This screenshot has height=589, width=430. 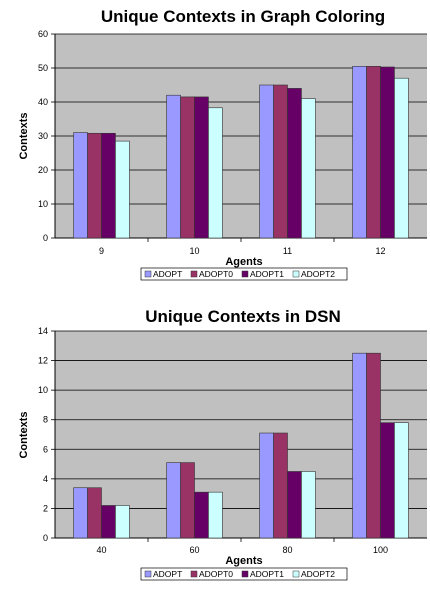 What do you see at coordinates (45, 420) in the screenshot?
I see `y-tick-label: 8` at bounding box center [45, 420].